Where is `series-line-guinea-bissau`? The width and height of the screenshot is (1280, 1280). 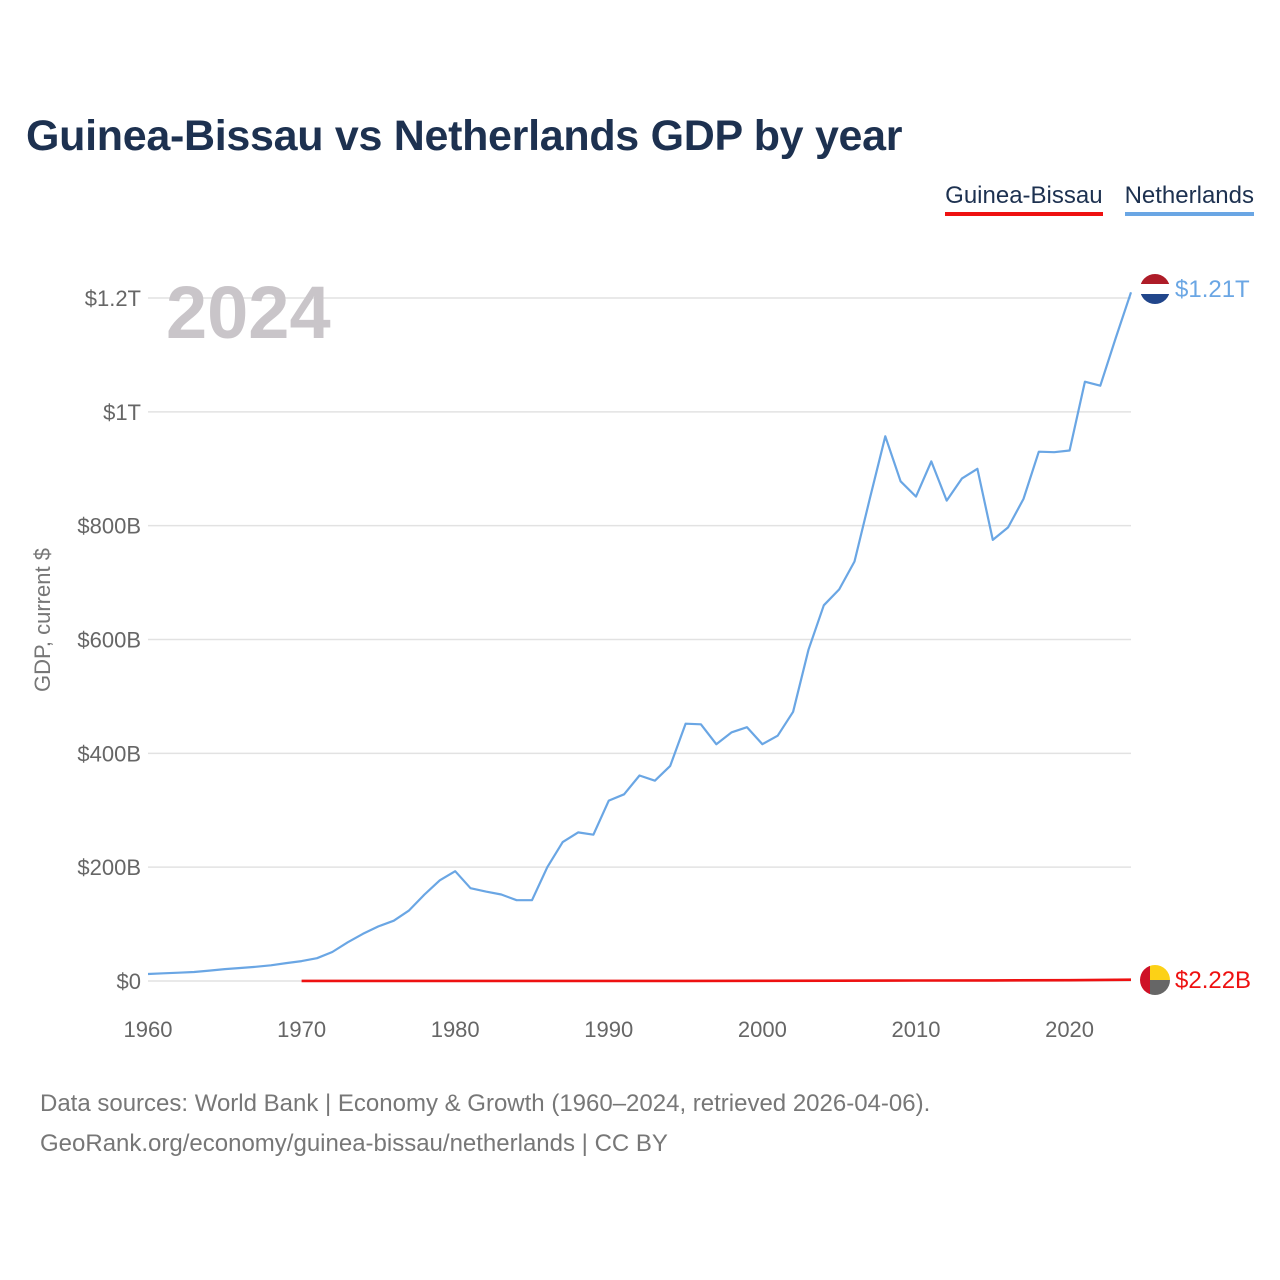 series-line-guinea-bissau is located at coordinates (716, 980).